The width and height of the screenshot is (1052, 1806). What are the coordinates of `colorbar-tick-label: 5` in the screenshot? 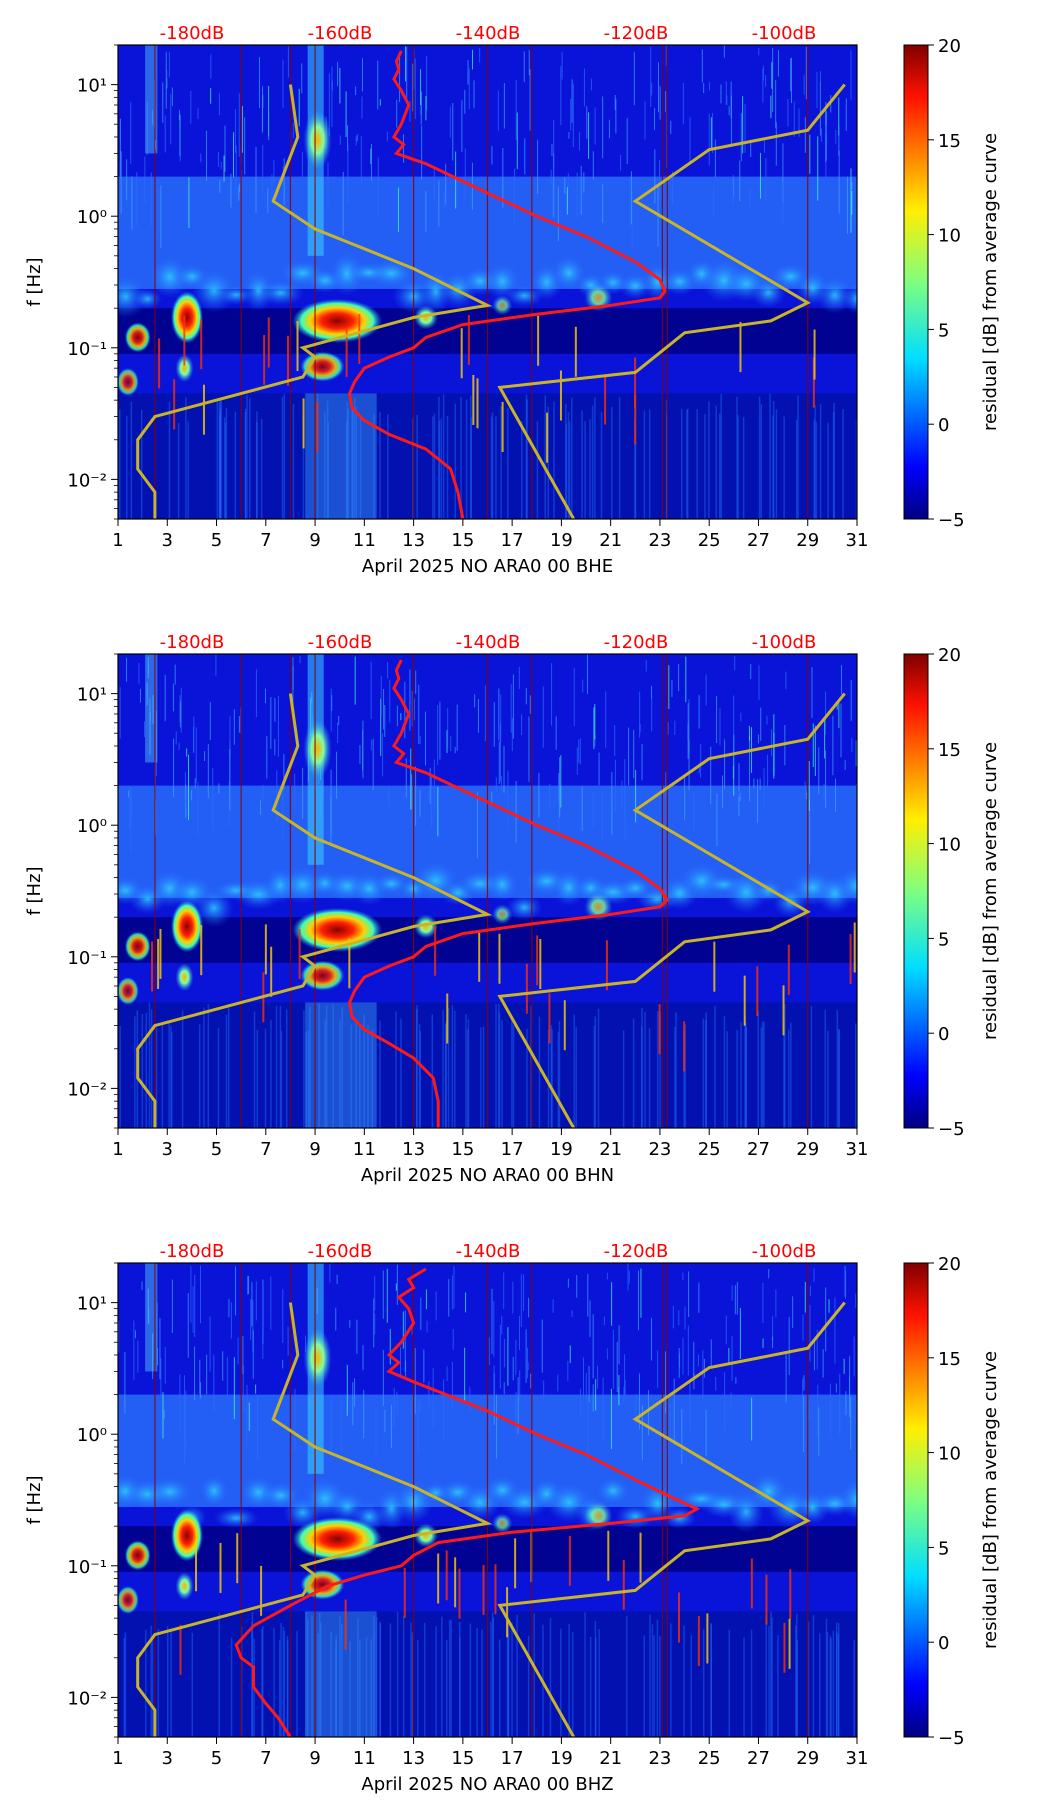 It's located at (943, 1548).